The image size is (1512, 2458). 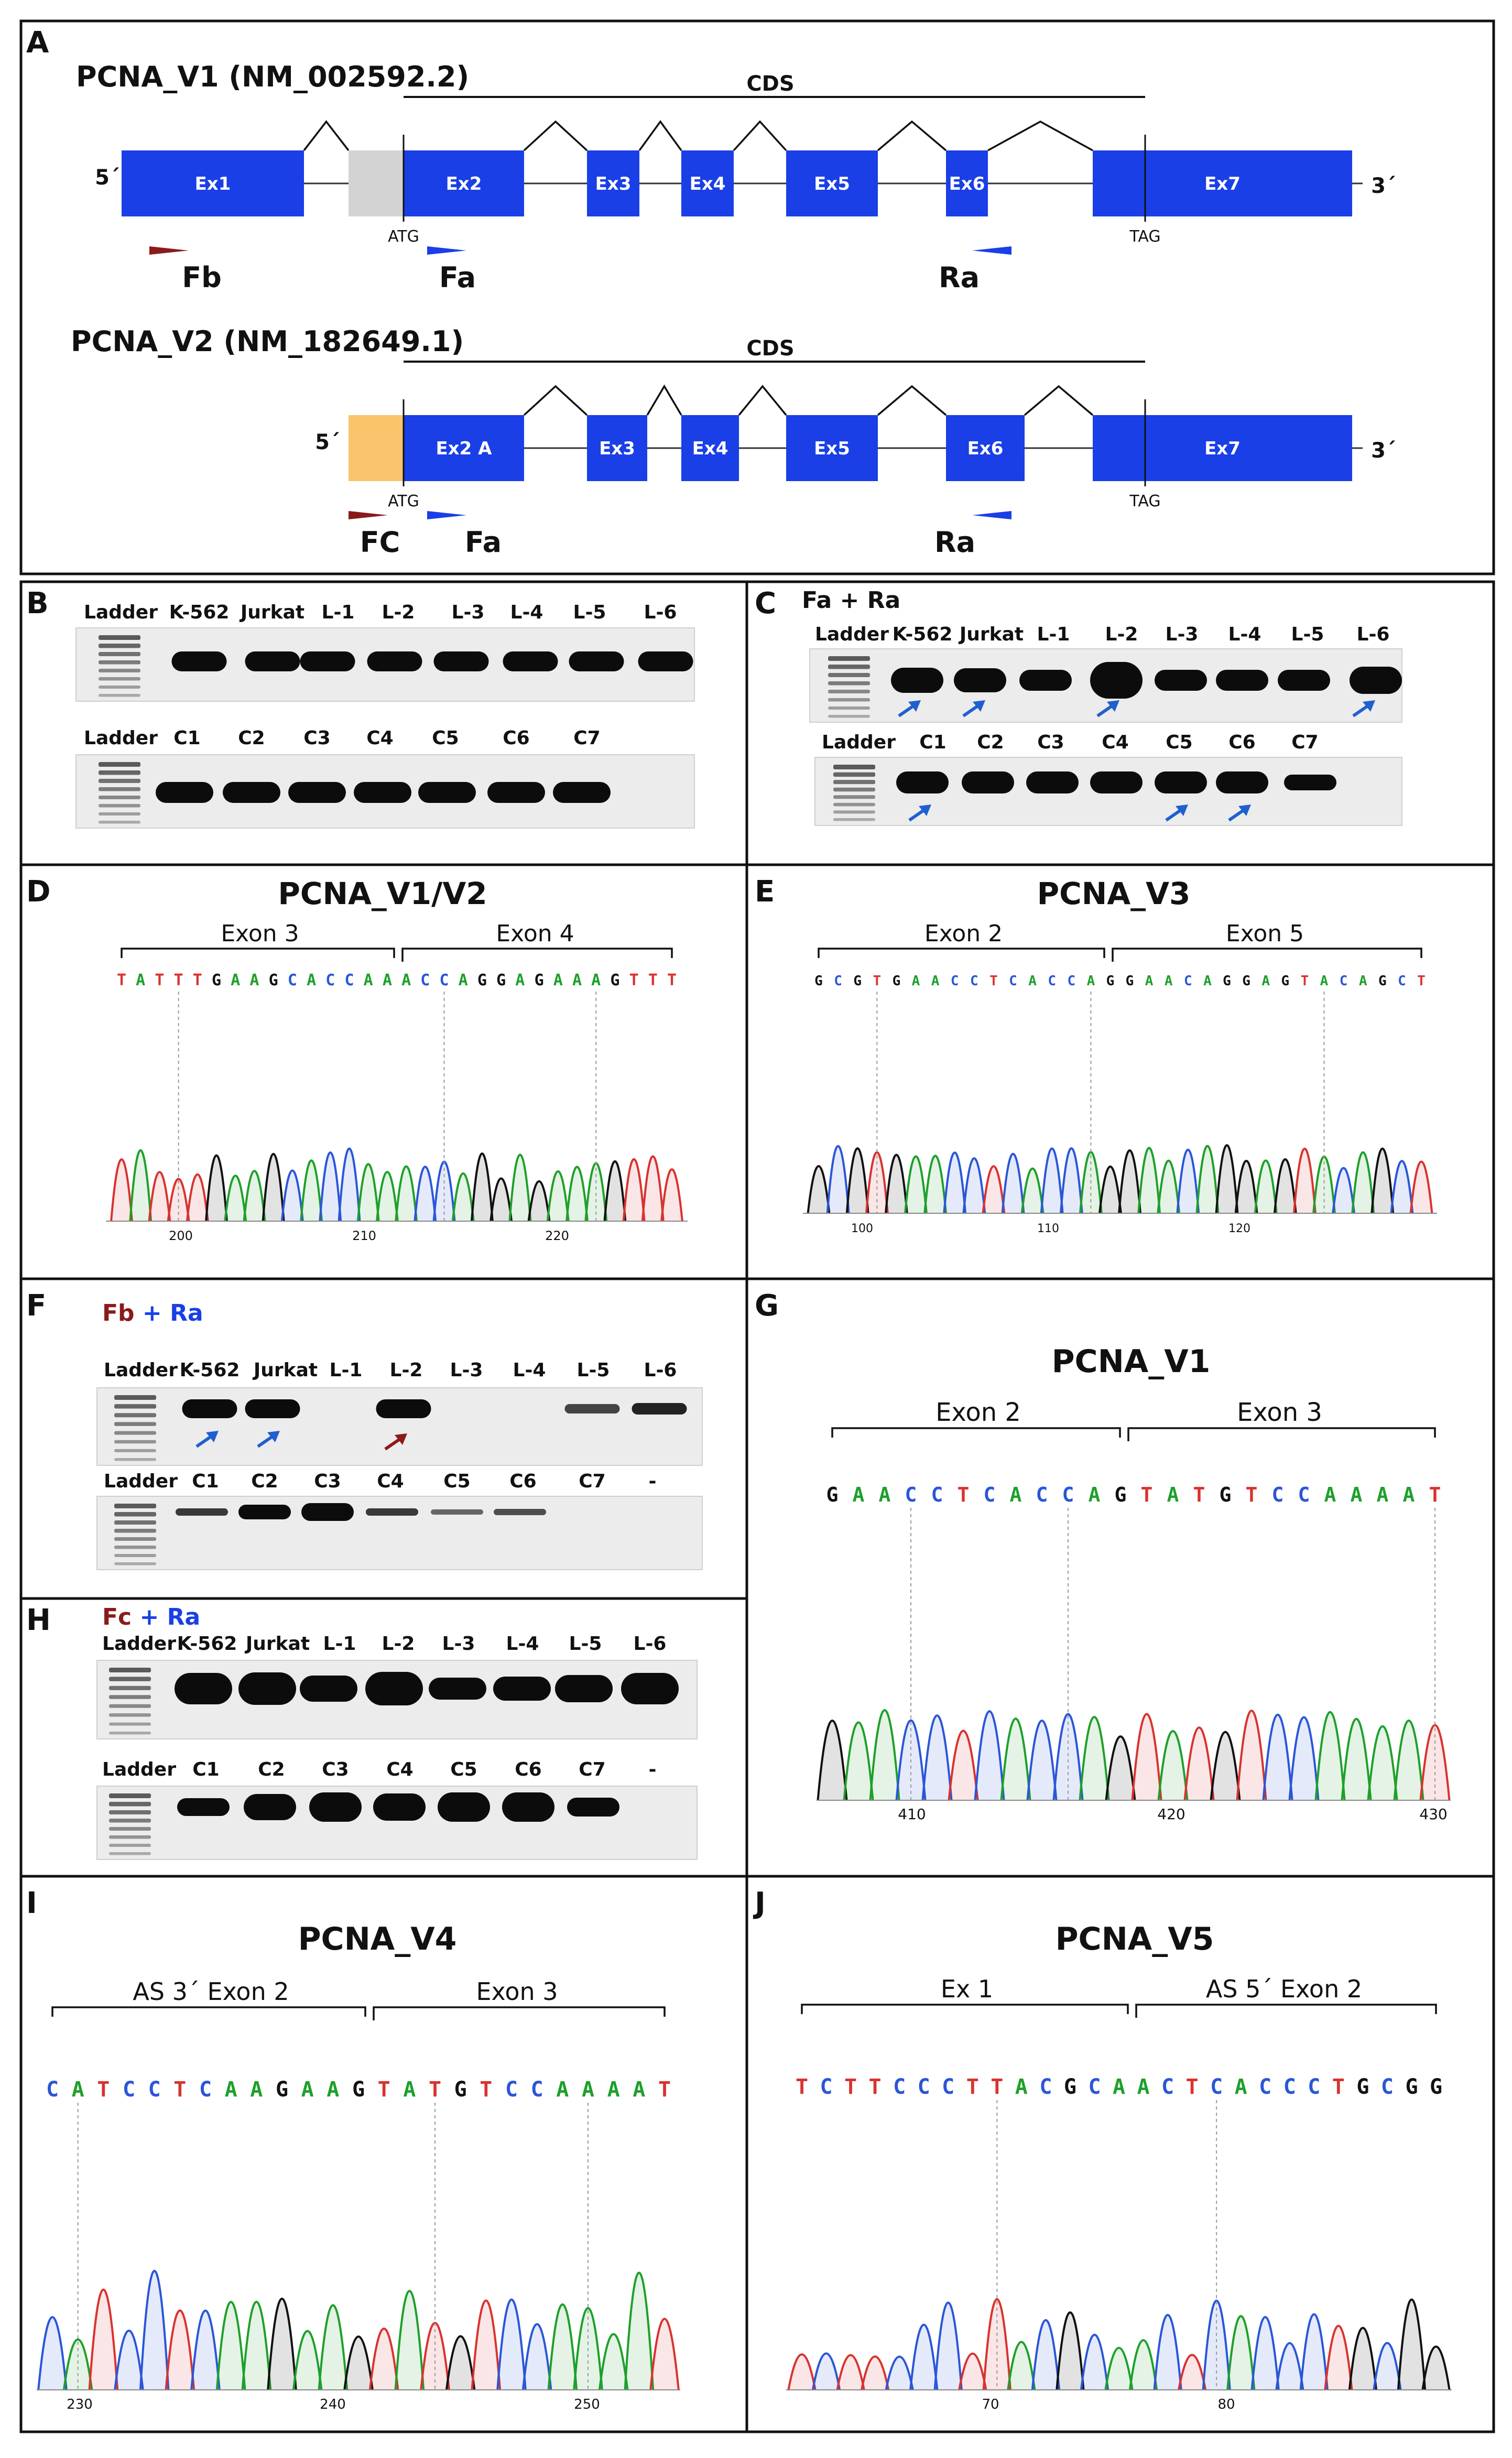 I want to click on lane-label: C7, so click(x=586, y=738).